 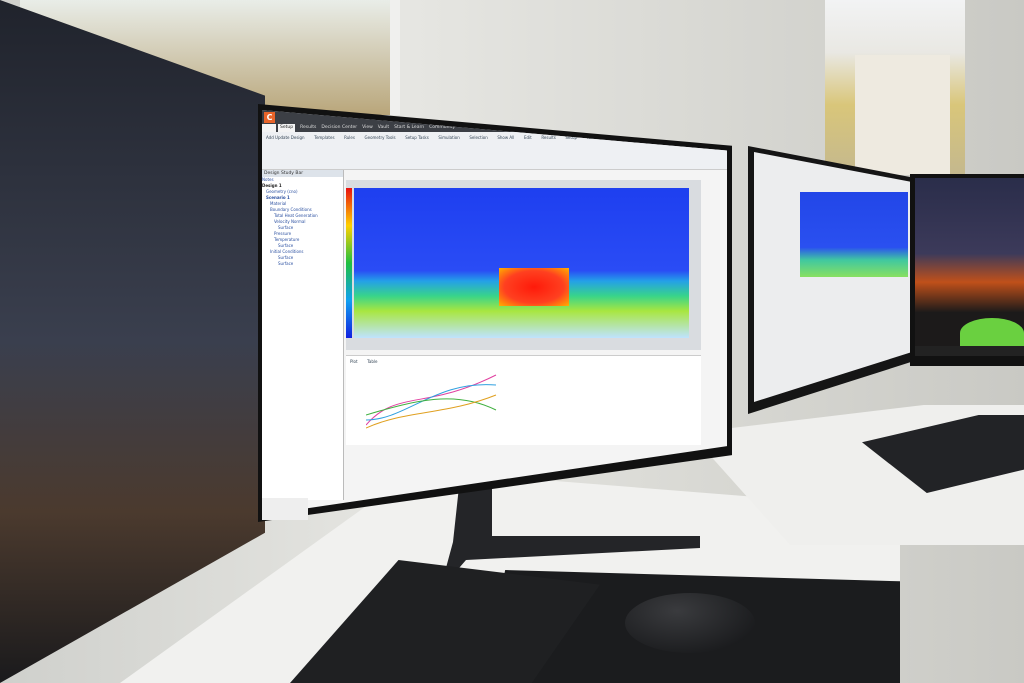 What do you see at coordinates (431, 401) in the screenshot?
I see `graph-curves` at bounding box center [431, 401].